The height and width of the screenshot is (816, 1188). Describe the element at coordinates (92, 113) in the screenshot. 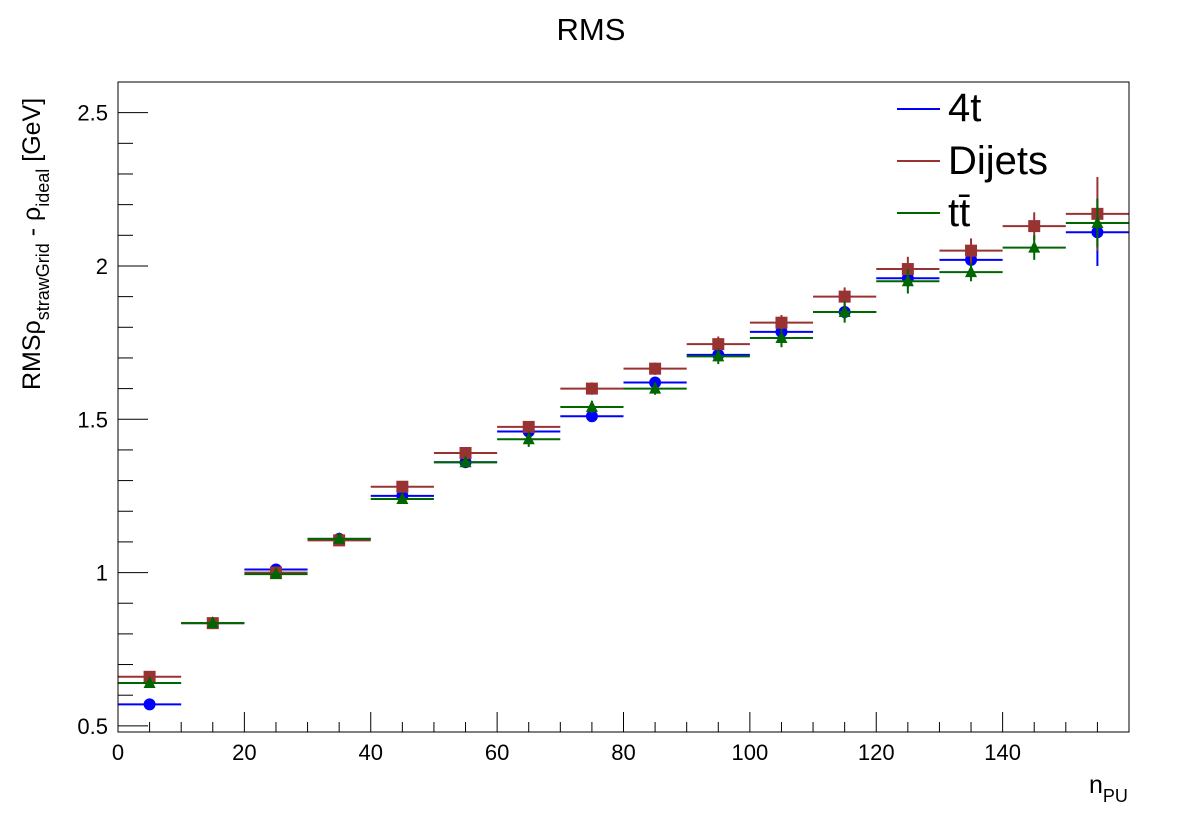

I see `y-tick-label: 2.5` at that location.